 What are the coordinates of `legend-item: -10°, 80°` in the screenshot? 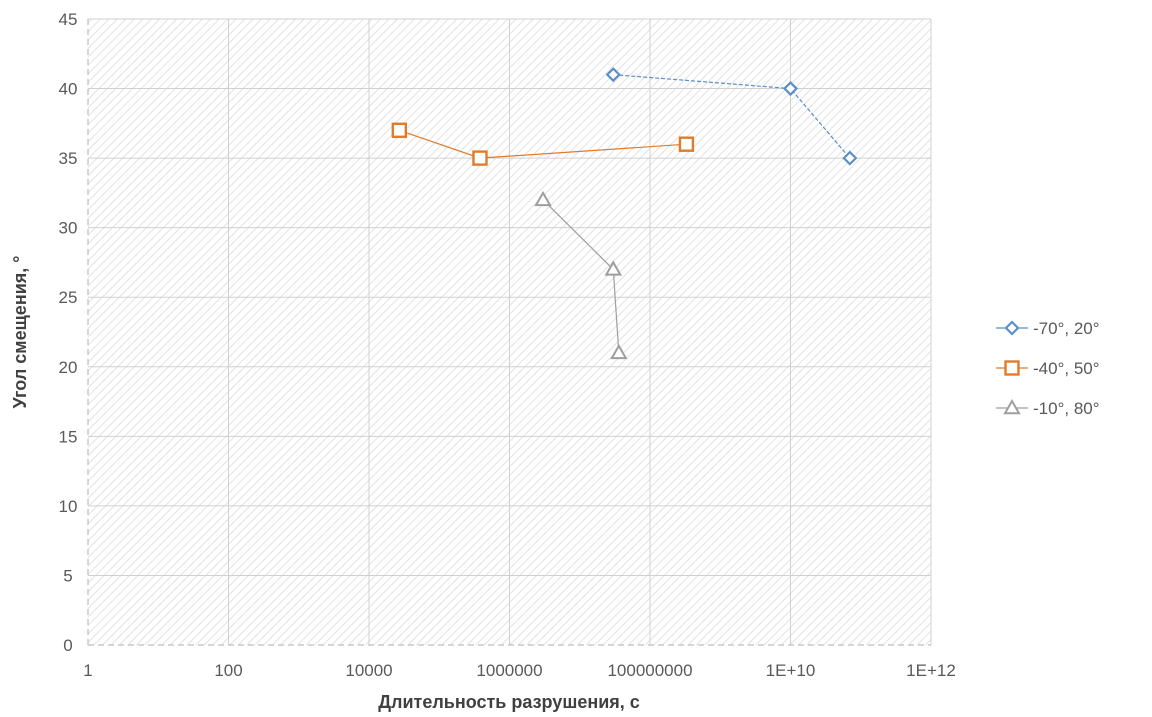 It's located at (1048, 408).